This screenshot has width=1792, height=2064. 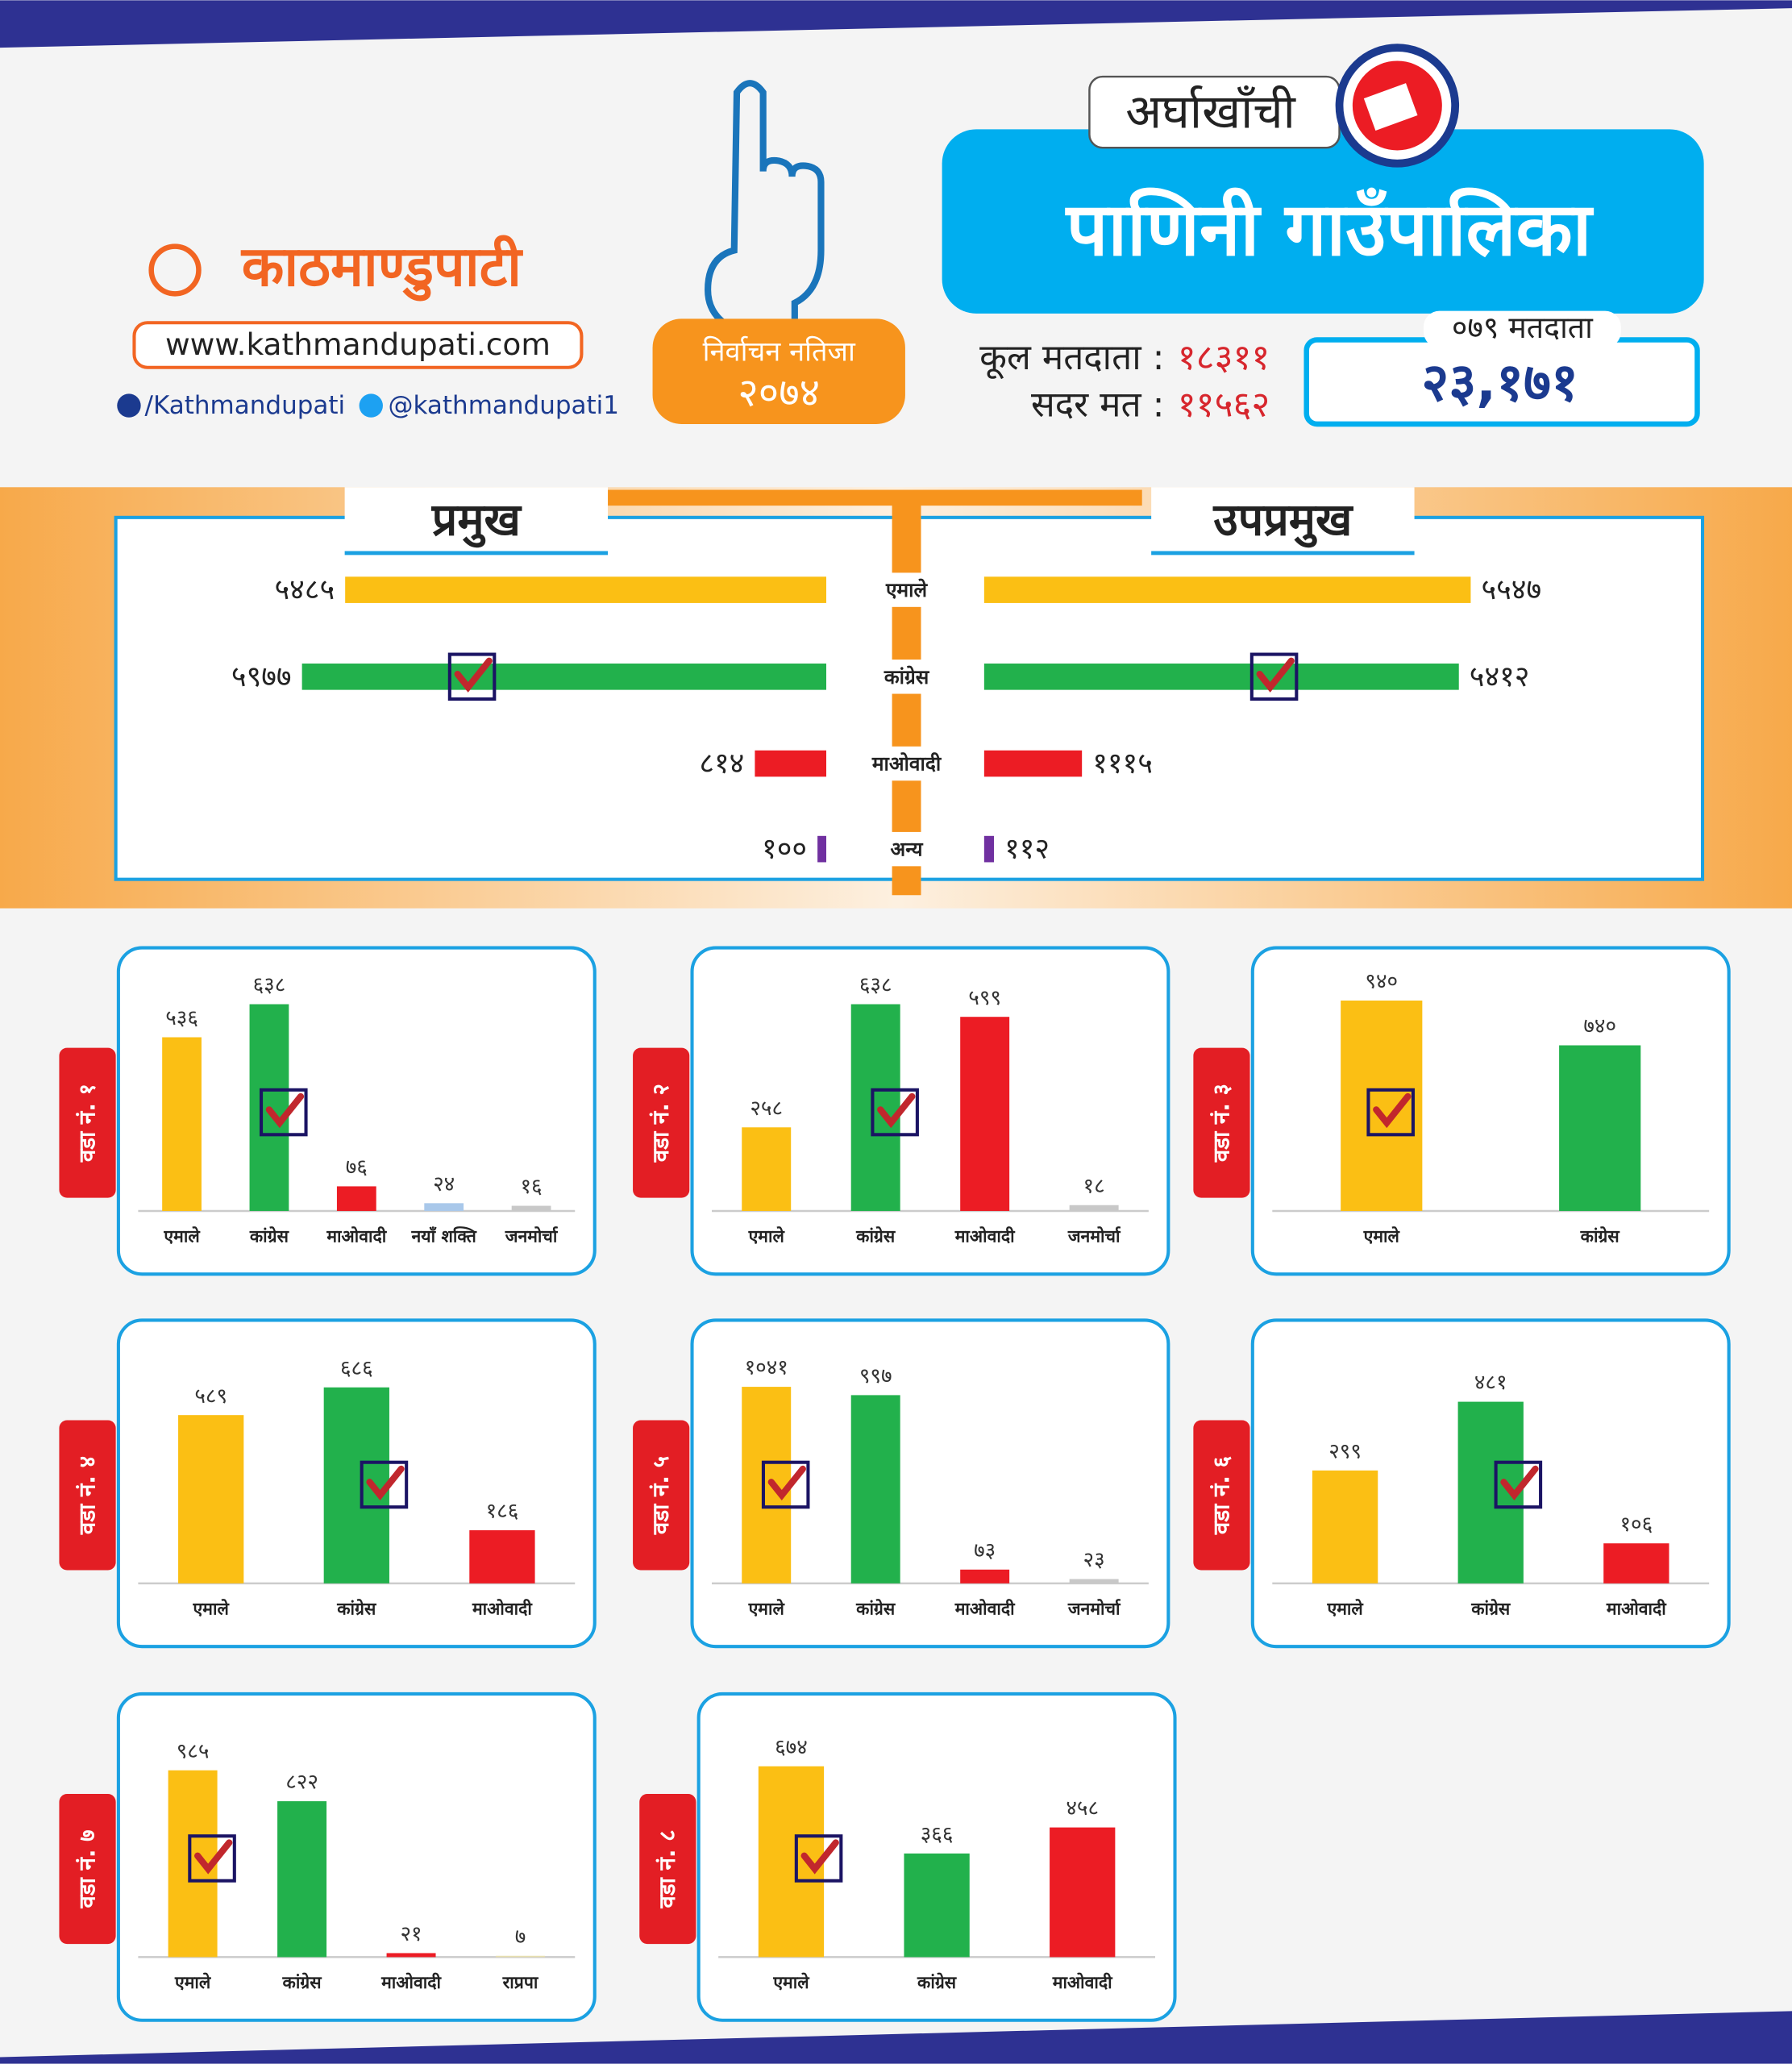 What do you see at coordinates (1599, 1026) in the screenshot?
I see `value-label: ७४०` at bounding box center [1599, 1026].